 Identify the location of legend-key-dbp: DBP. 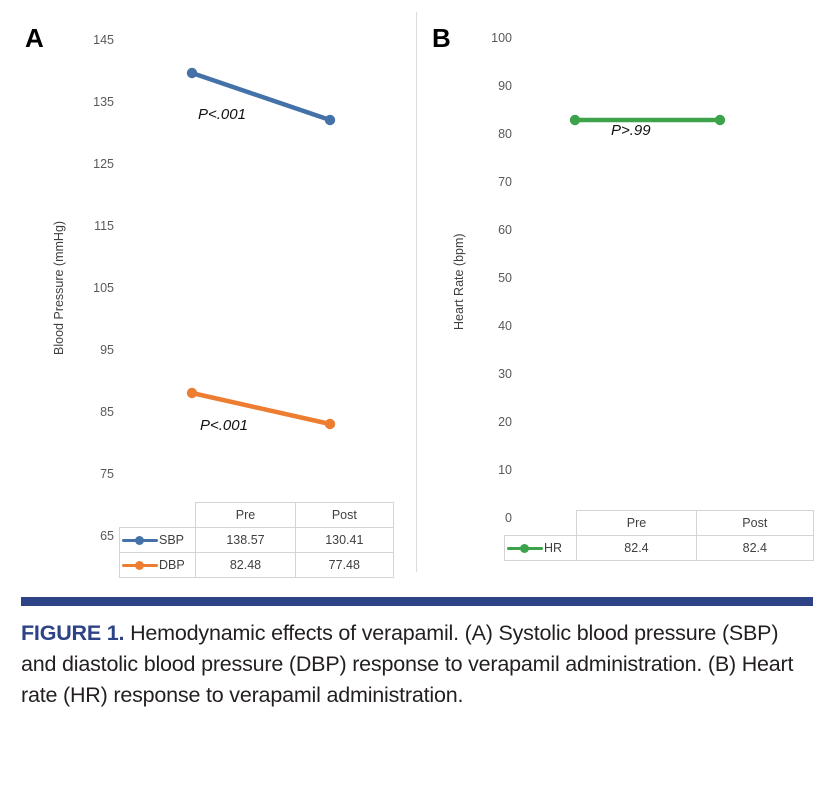
(156, 565).